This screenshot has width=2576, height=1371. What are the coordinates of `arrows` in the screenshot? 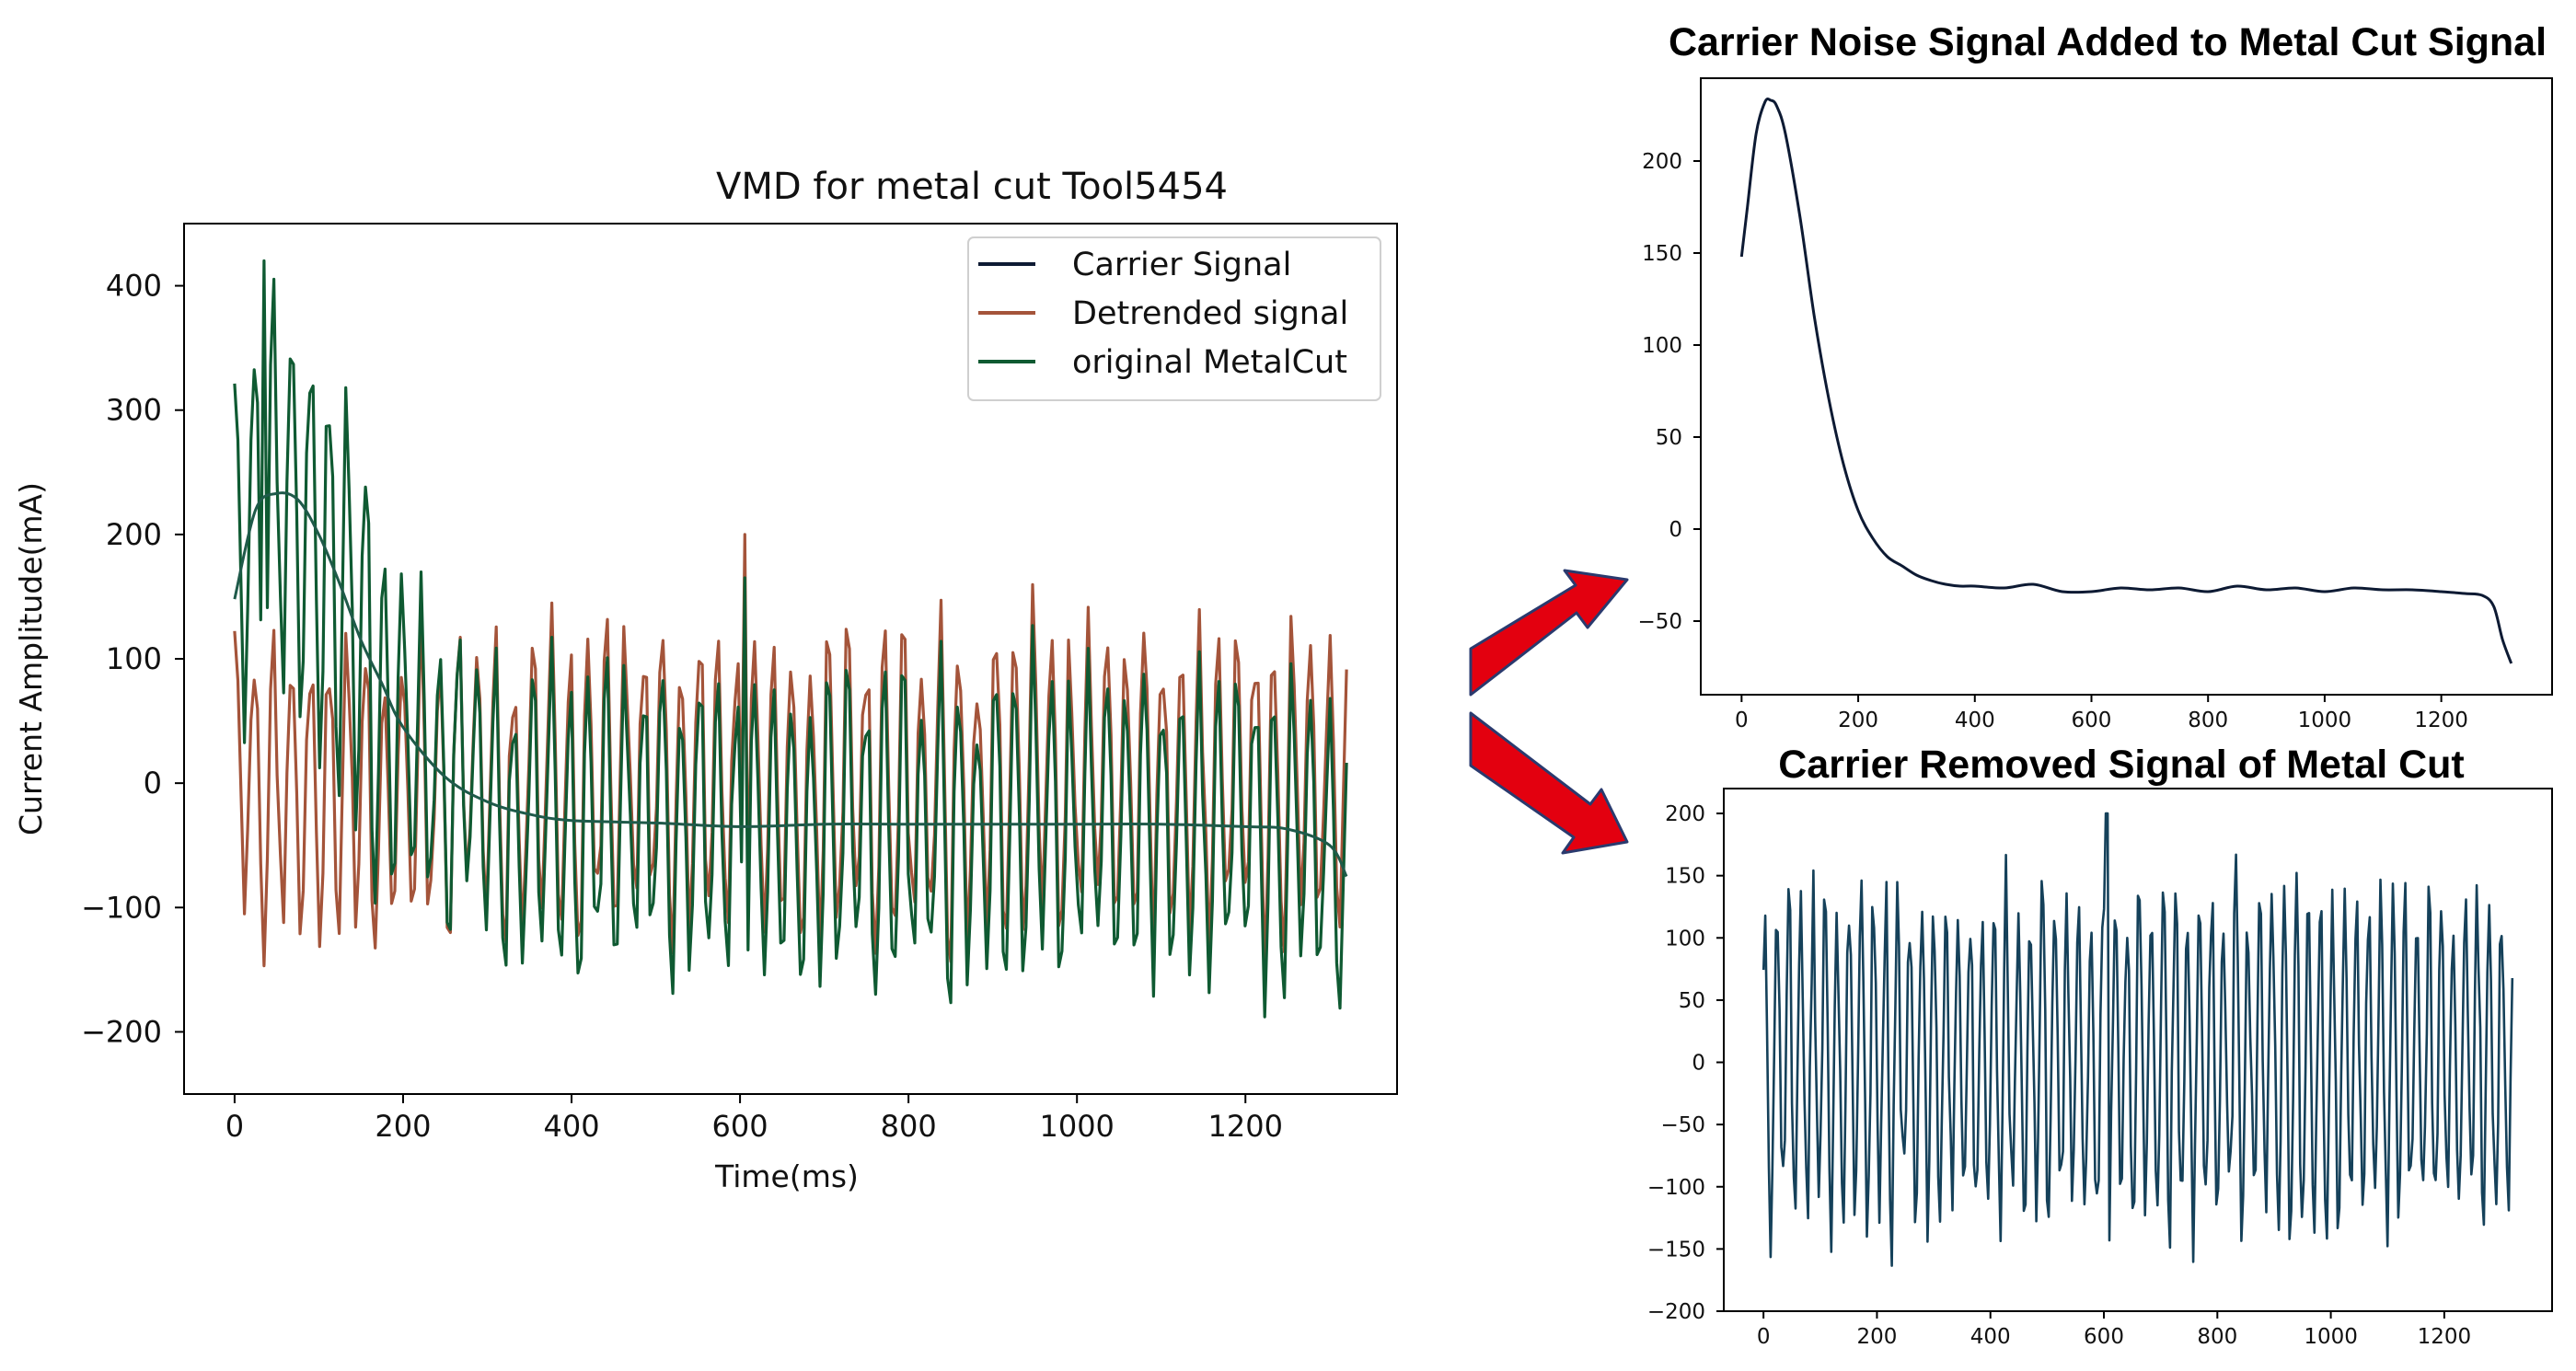 It's located at (1549, 712).